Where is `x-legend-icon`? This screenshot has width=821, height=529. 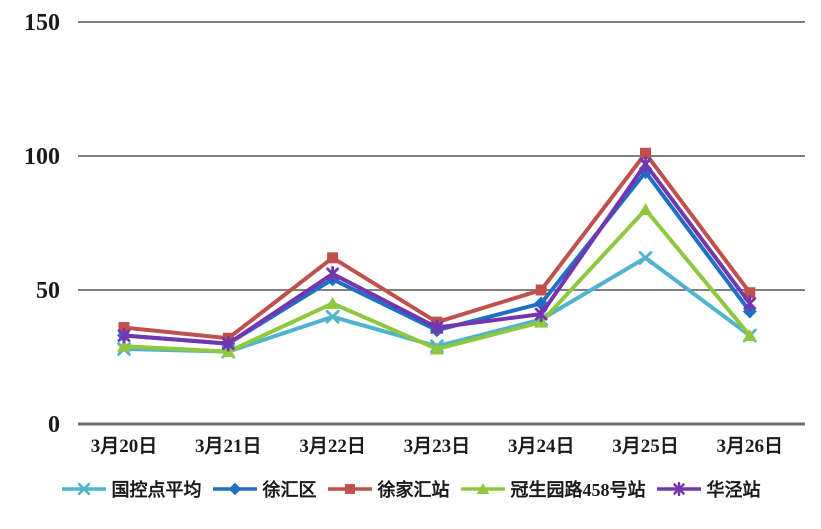 x-legend-icon is located at coordinates (83, 489).